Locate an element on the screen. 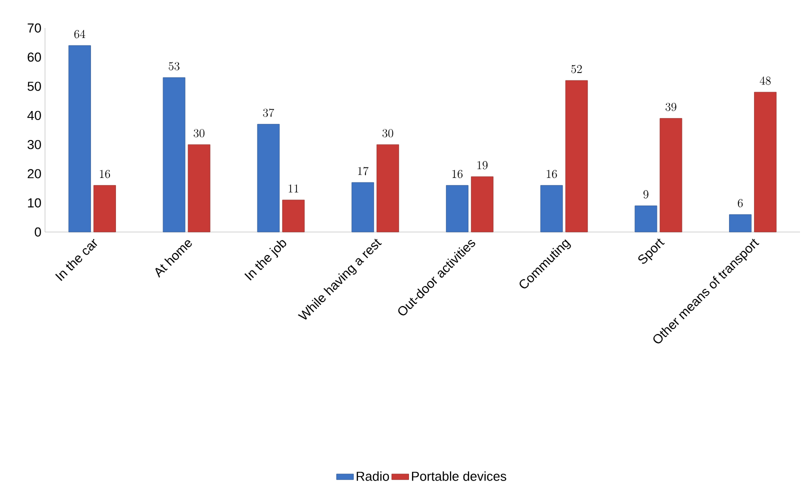  y-tick-label: 40 is located at coordinates (34, 115).